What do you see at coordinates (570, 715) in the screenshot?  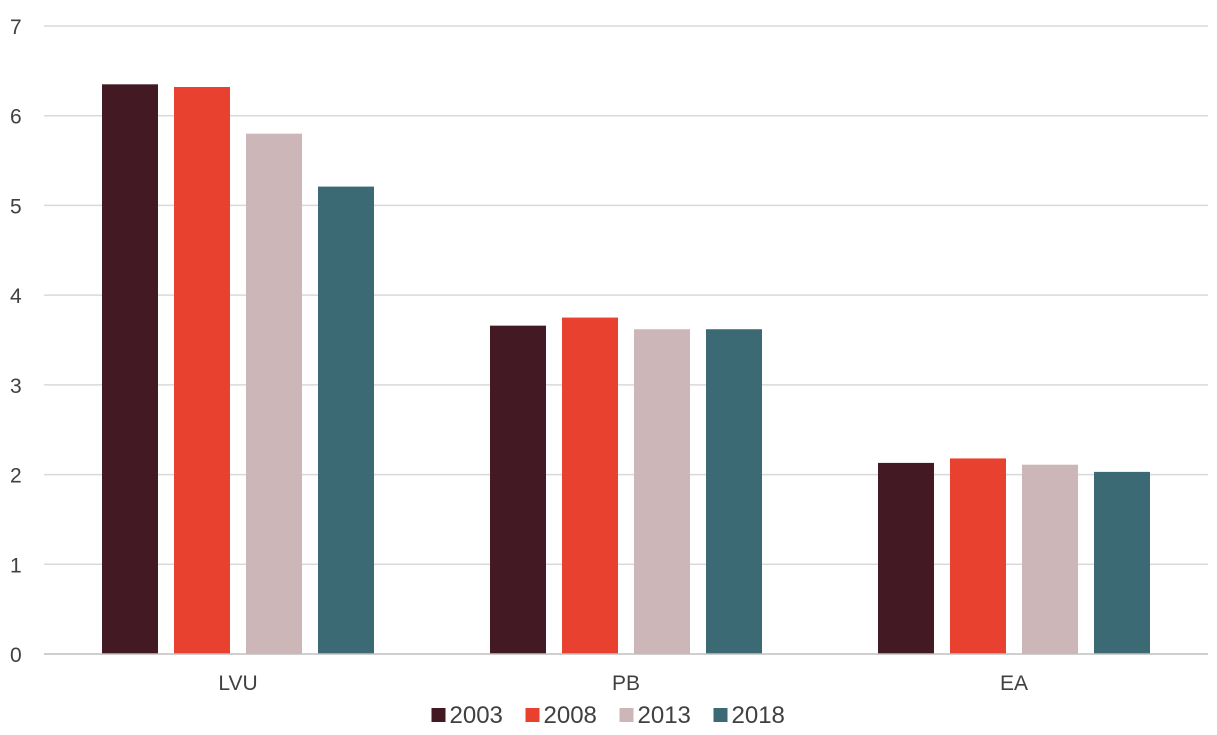 I see `legend-label-2008: 2008` at bounding box center [570, 715].